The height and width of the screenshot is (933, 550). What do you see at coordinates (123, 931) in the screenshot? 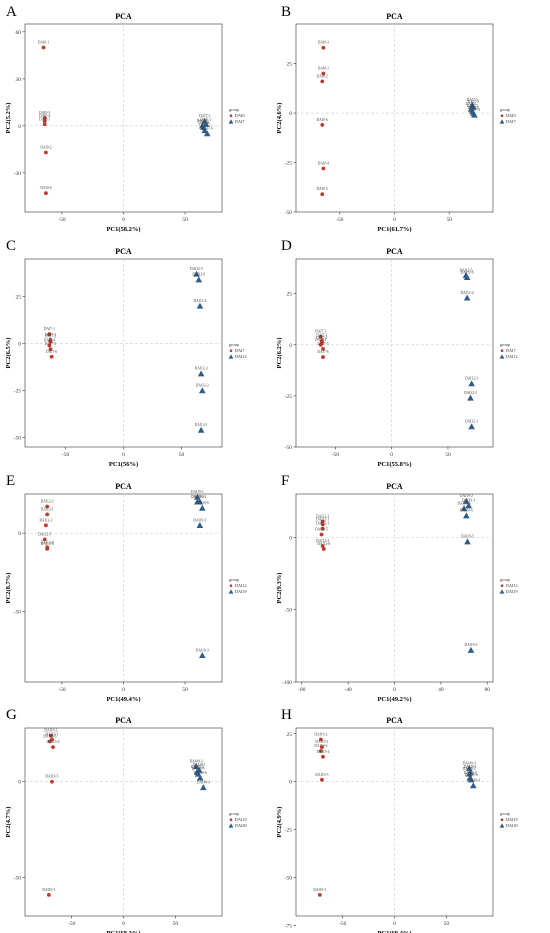
I see `x-axis-label: PC1(68.3%)` at bounding box center [123, 931].